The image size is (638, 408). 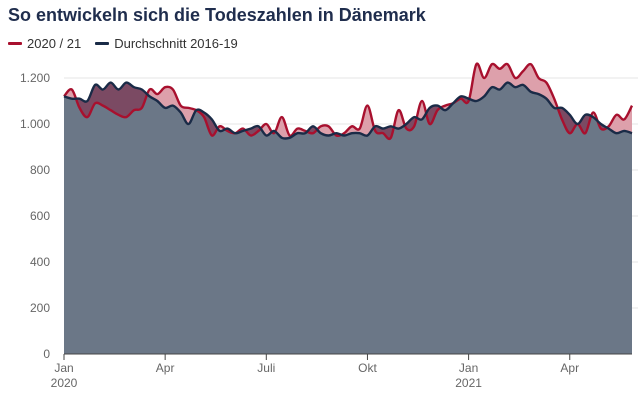 I want to click on x-tick-label-0: Jan, so click(x=63, y=368).